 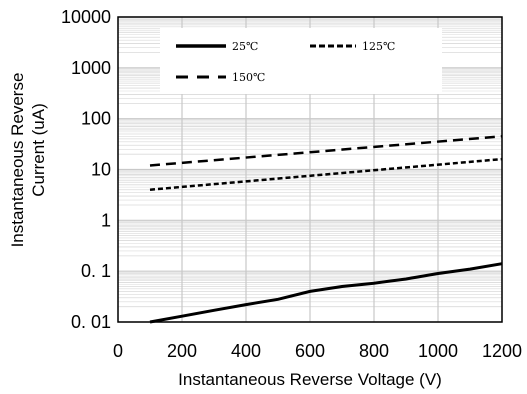 What do you see at coordinates (246, 351) in the screenshot?
I see `x-tick-label: 400` at bounding box center [246, 351].